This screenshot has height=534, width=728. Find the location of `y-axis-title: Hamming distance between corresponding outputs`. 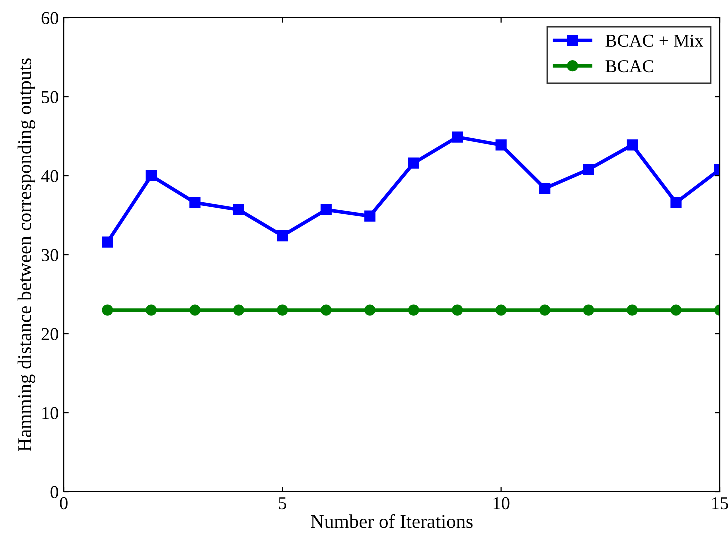

y-axis-title: Hamming distance between corresponding outputs is located at coordinates (27, 255).